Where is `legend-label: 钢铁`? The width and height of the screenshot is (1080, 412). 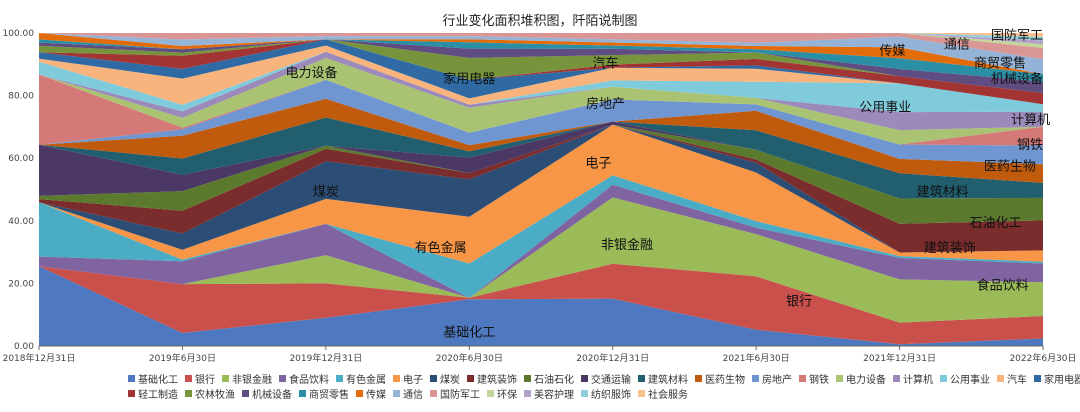
legend-label: 钢铁 is located at coordinates (819, 379).